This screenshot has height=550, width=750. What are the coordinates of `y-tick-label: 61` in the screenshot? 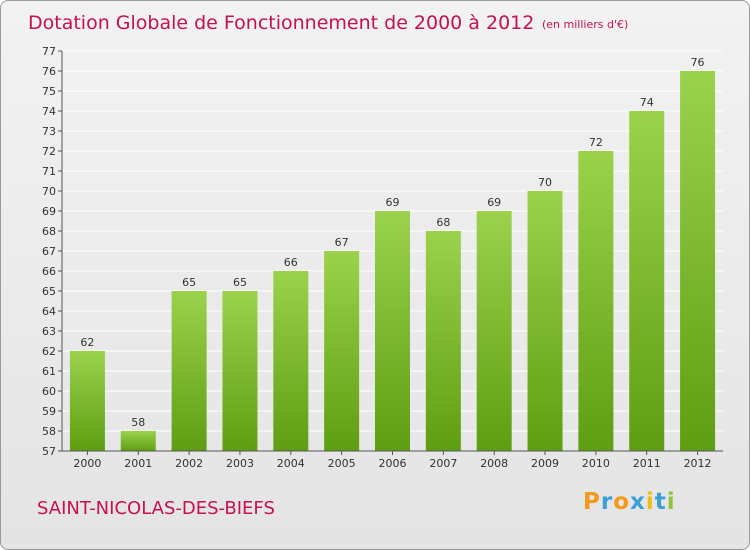 It's located at (49, 371).